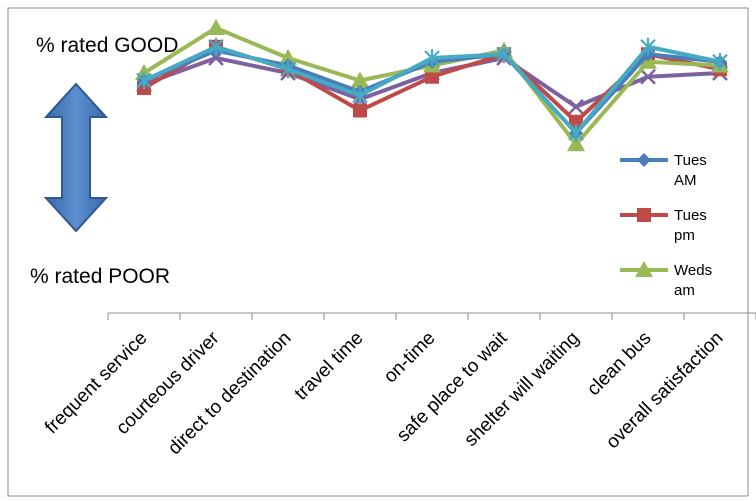 This screenshot has height=501, width=756. What do you see at coordinates (431, 316) in the screenshot?
I see `x-axis-ticks` at bounding box center [431, 316].